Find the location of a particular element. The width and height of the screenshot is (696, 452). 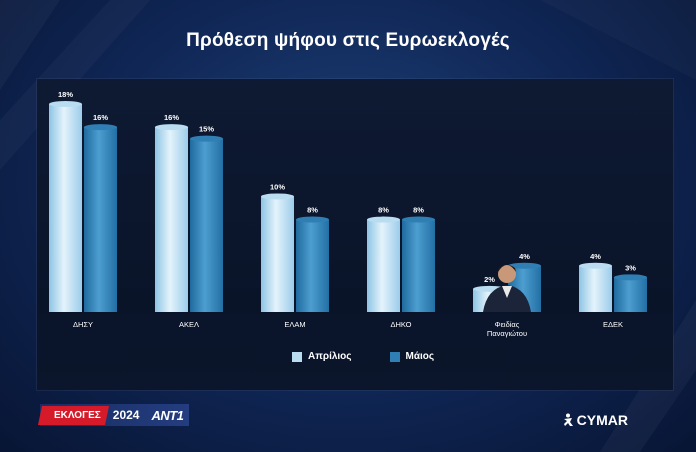

legend-item-may: Μάιος is located at coordinates (412, 356).